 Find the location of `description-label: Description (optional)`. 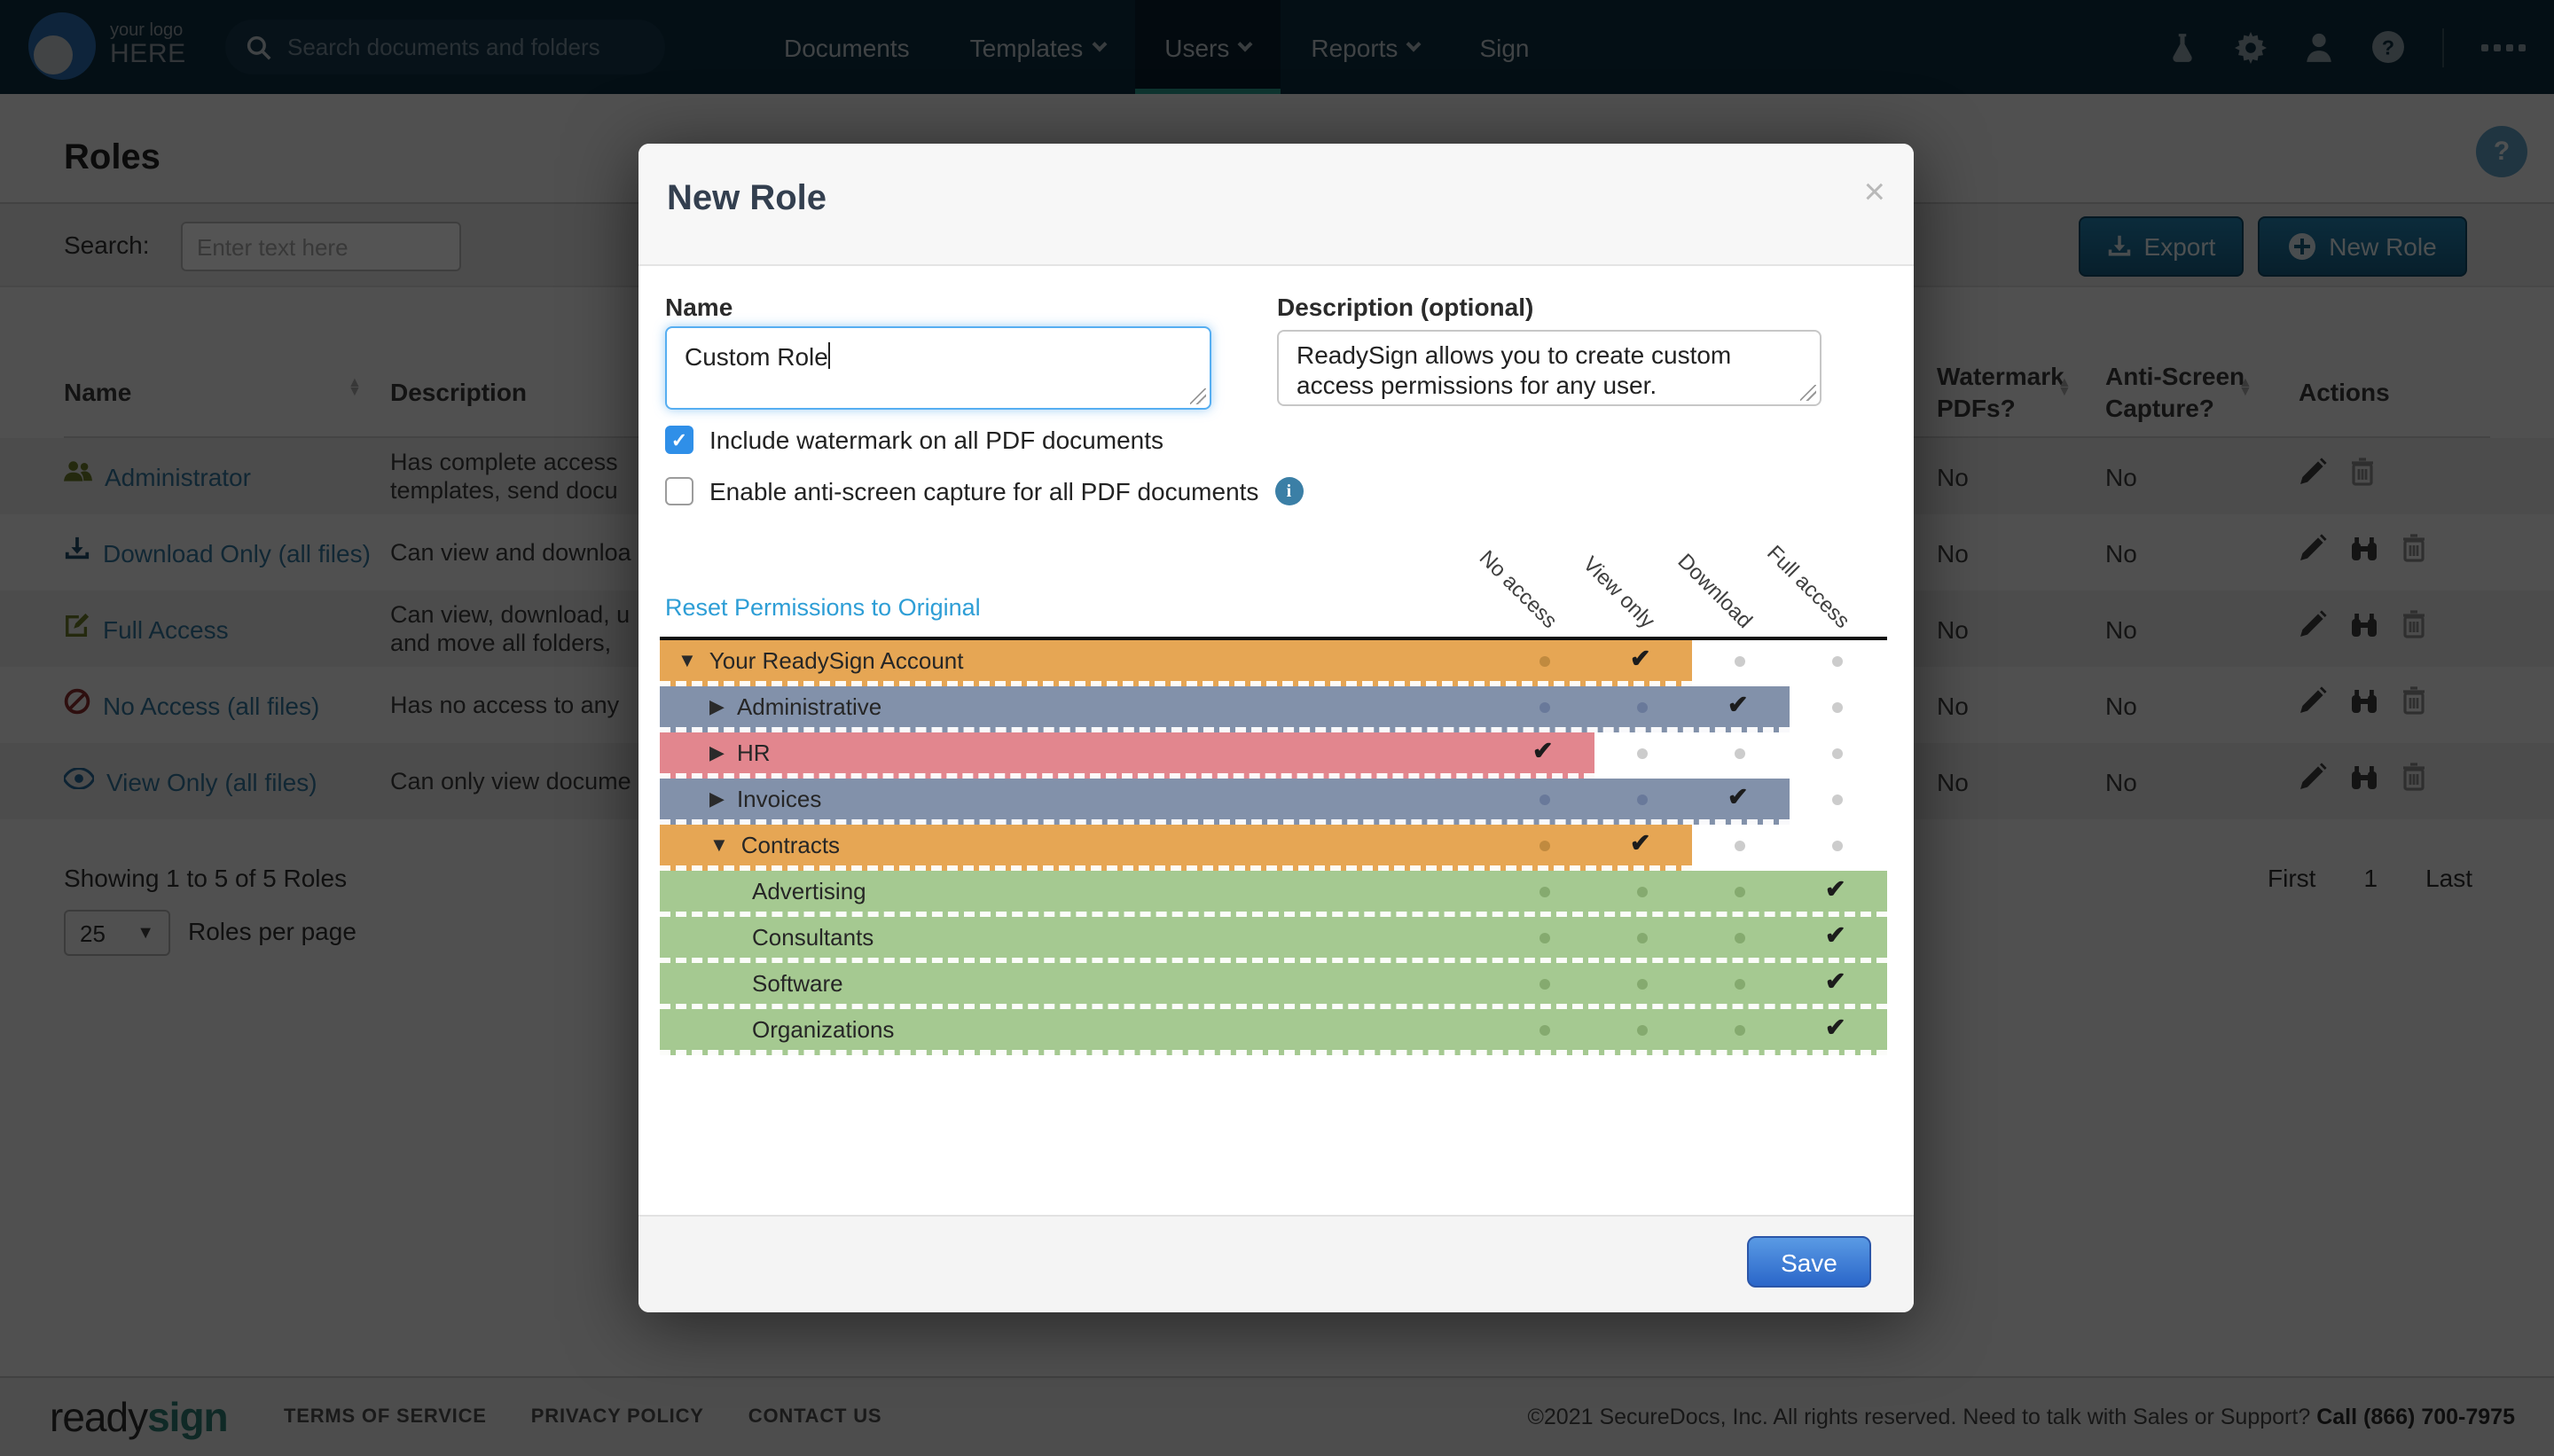

description-label: Description (optional) is located at coordinates (1405, 307).